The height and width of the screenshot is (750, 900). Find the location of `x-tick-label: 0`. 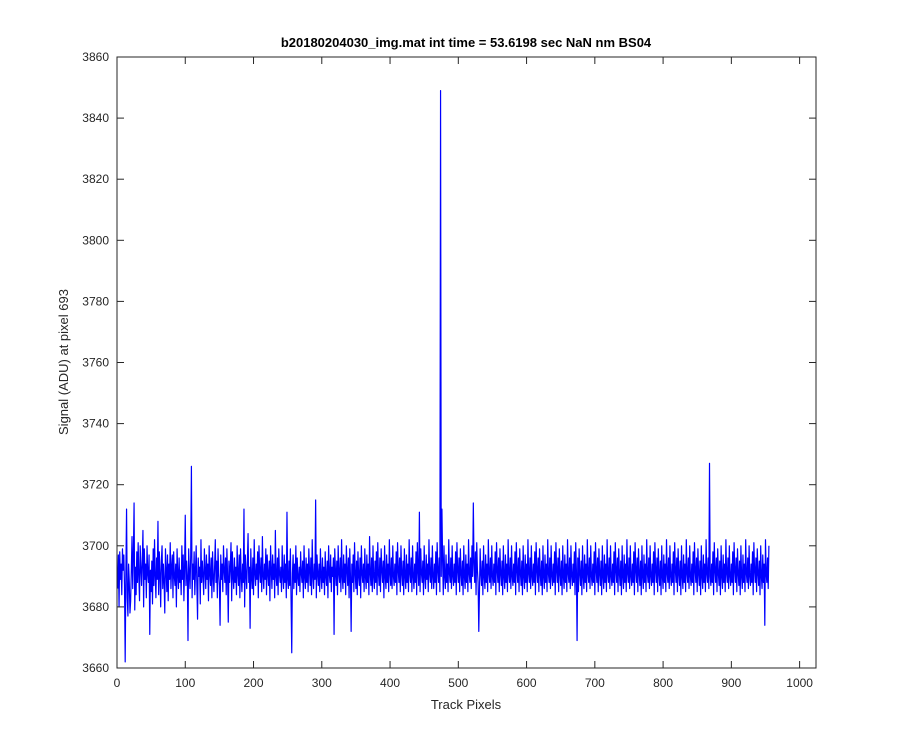

x-tick-label: 0 is located at coordinates (117, 683).